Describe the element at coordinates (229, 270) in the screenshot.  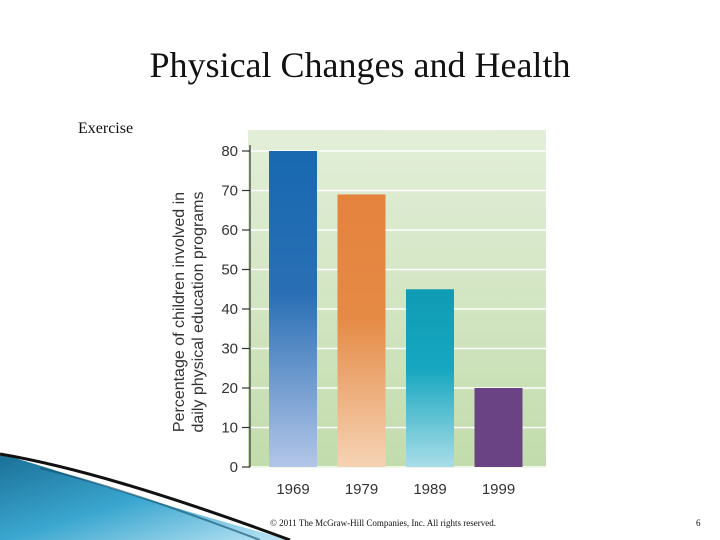
I see `y-tick-label: 50` at that location.